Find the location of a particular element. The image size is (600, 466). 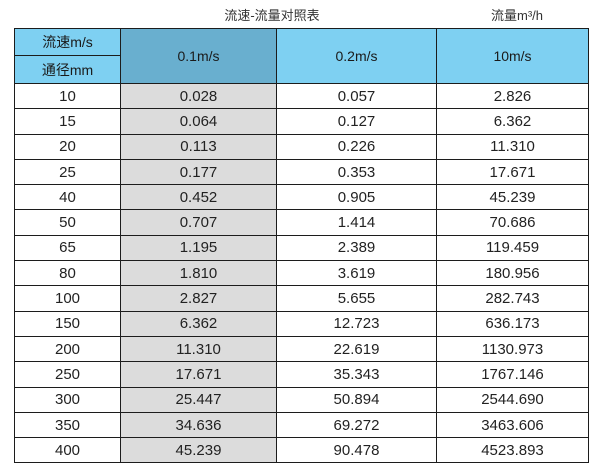

flow-cell: 2.389 is located at coordinates (356, 248).